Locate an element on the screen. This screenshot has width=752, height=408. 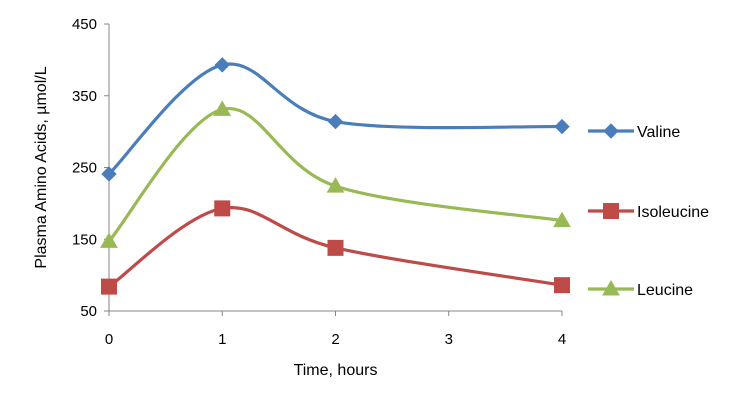
x-tick-label: 4 is located at coordinates (562, 339).